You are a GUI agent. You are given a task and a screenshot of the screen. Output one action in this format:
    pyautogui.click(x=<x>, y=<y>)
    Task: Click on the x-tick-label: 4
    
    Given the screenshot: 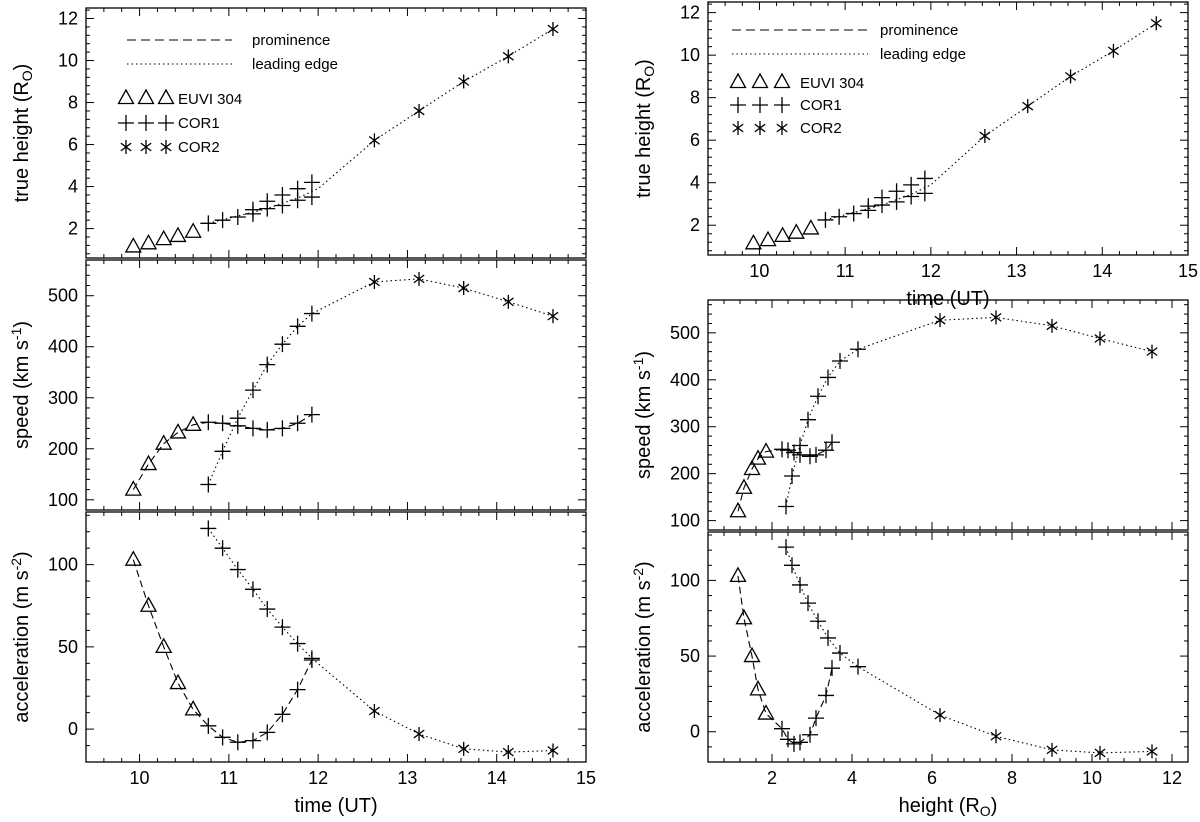 What is the action you would take?
    pyautogui.click(x=852, y=778)
    